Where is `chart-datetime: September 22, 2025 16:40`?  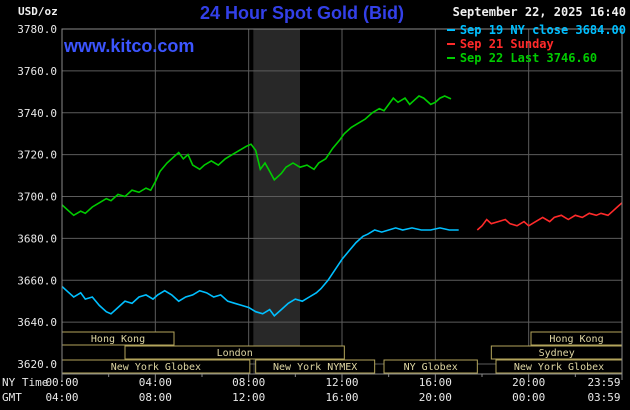 chart-datetime: September 22, 2025 16:40 is located at coordinates (539, 12).